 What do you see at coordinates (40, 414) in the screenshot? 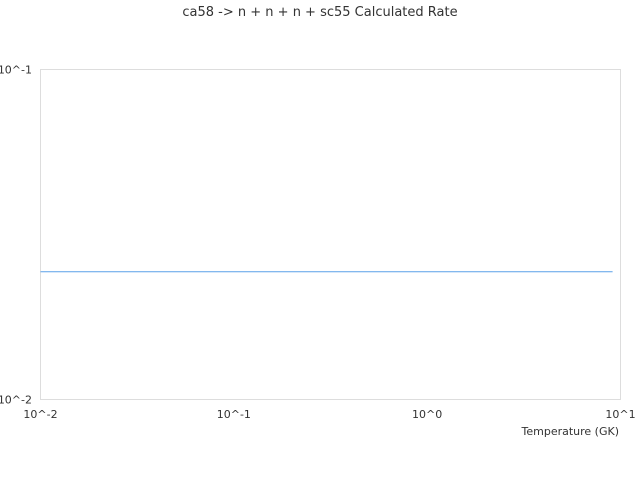
I see `x-tick-label: 10^-2` at bounding box center [40, 414].